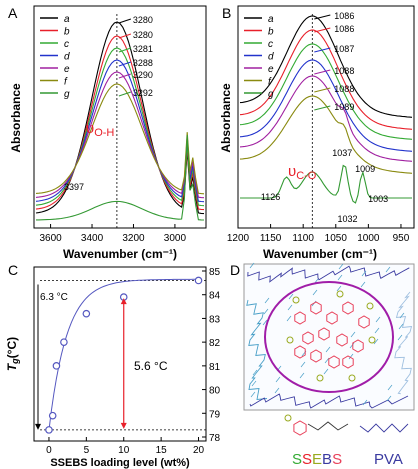 This screenshot has height=469, width=418. Describe the element at coordinates (125, 50) in the screenshot. I see `panel-a-peak-pointer-c` at that location.